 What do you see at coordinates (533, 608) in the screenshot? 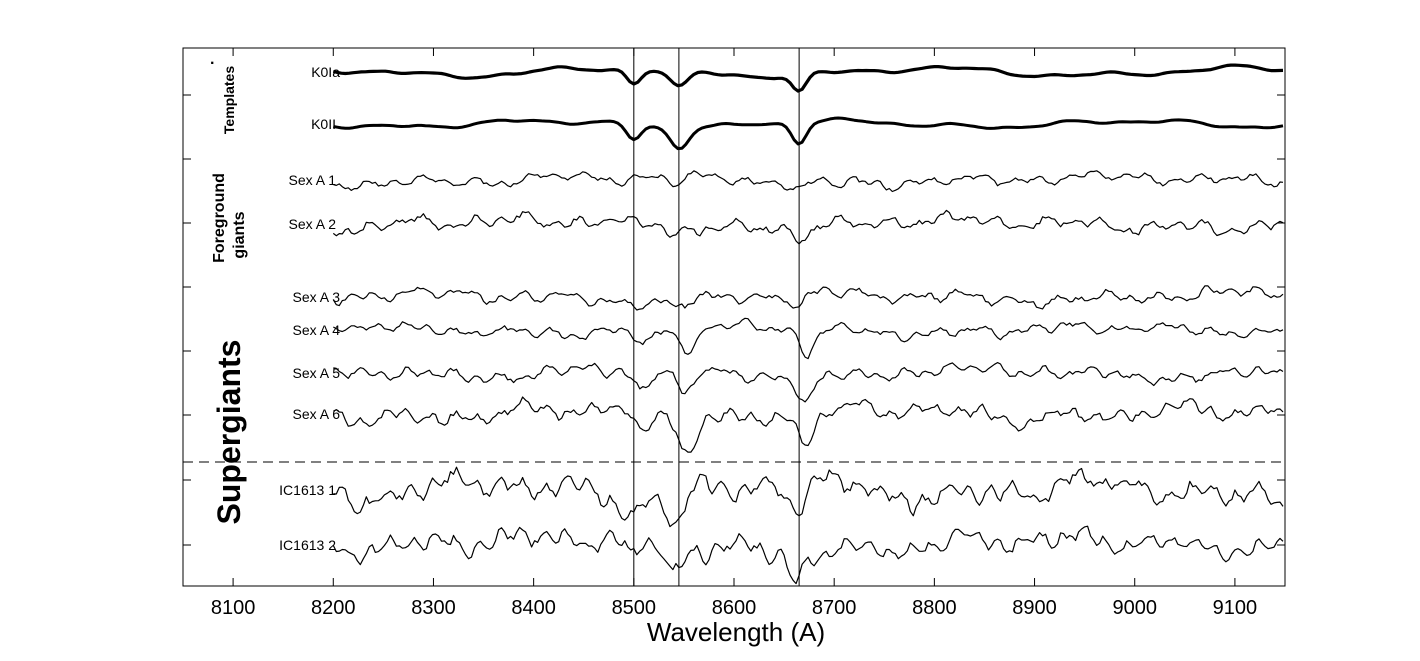
I see `x-tick-label: 8400` at bounding box center [533, 608].